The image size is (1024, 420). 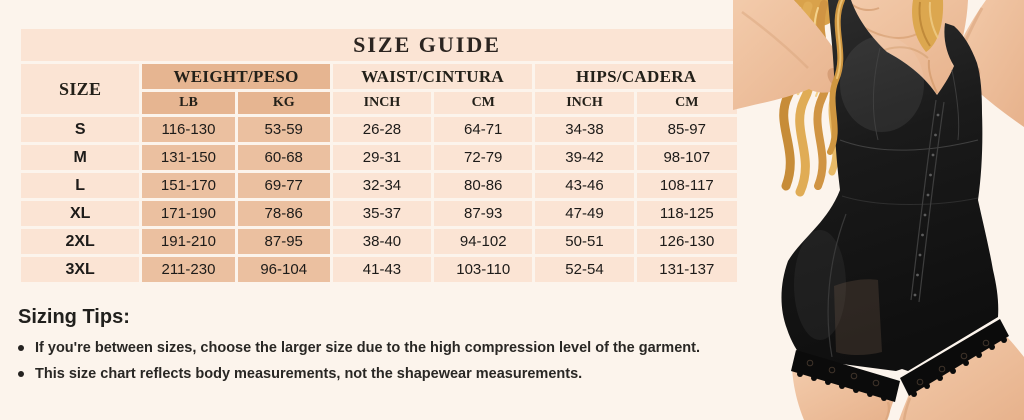 I want to click on cell-waist-cm: 64-71, so click(x=483, y=129).